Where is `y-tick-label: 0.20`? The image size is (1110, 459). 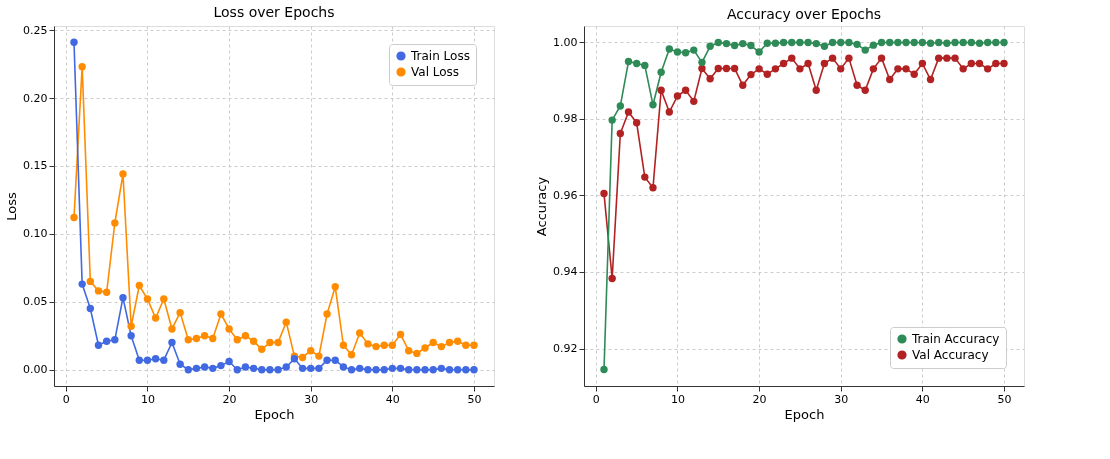 y-tick-label: 0.20 is located at coordinates (35, 98).